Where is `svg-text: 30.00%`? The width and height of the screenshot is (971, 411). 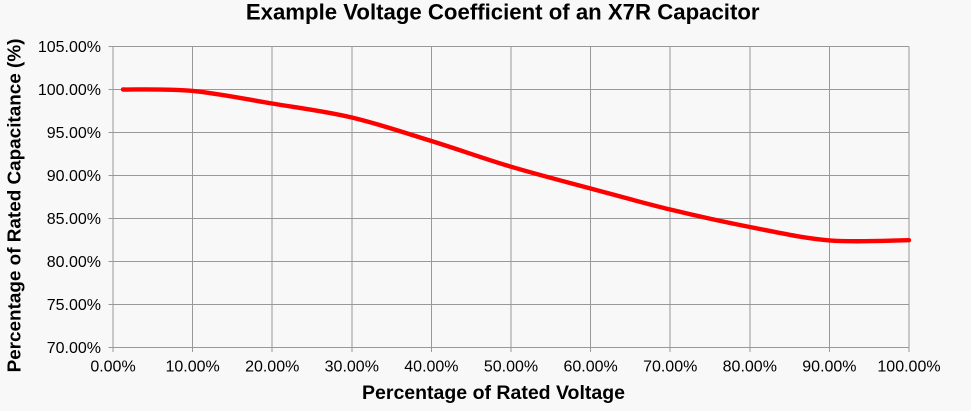
svg-text: 30.00% is located at coordinates (352, 366).